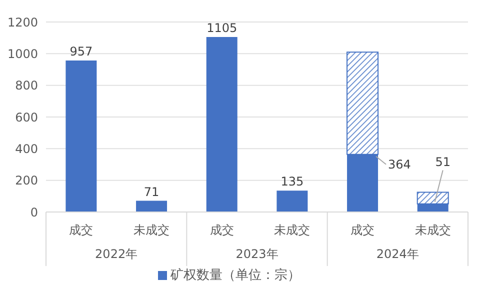 The height and width of the screenshot is (292, 488). What do you see at coordinates (22, 22) in the screenshot?
I see `y-tick-label: 1200` at bounding box center [22, 22].